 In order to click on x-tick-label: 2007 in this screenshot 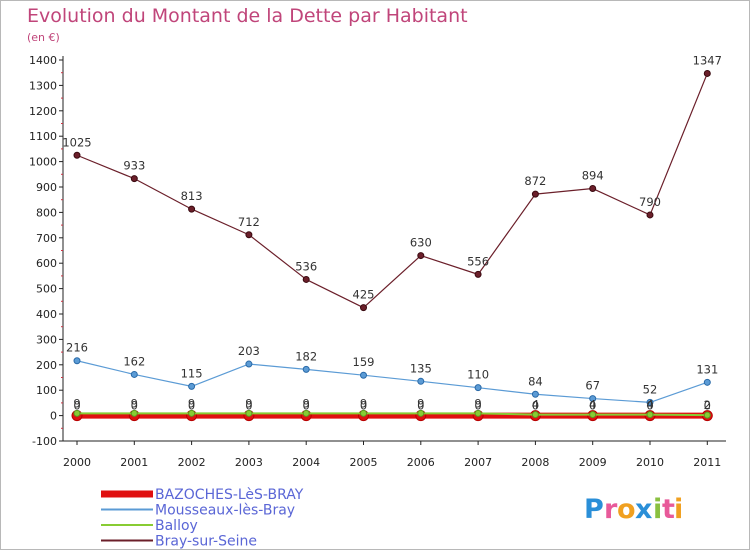, I will do `click(478, 462)`.